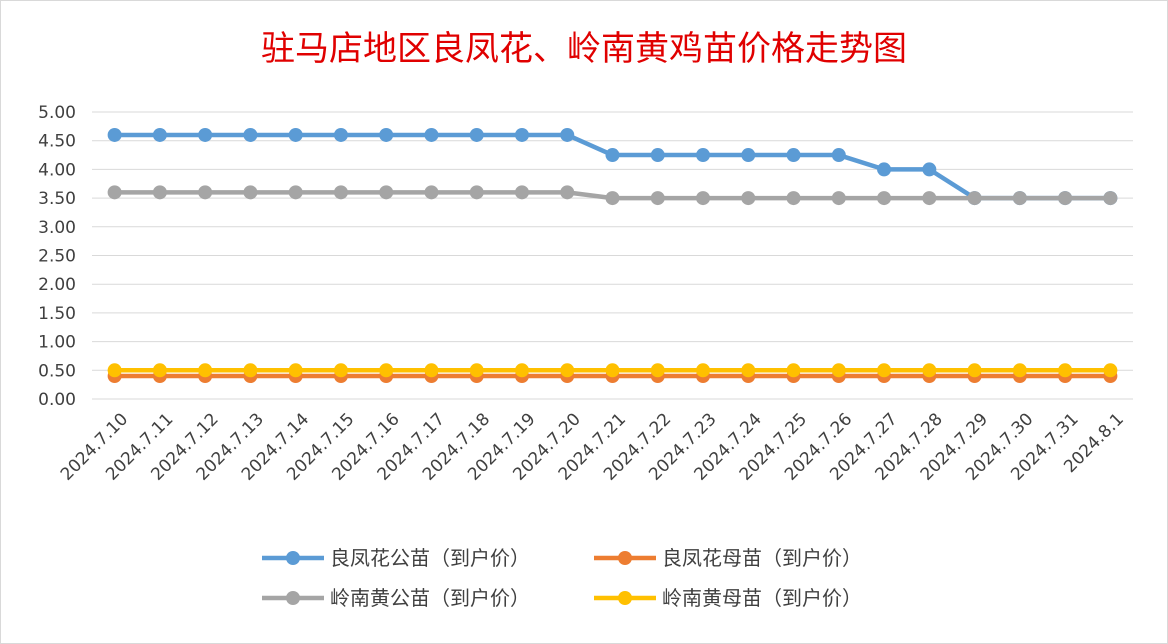 This screenshot has width=1168, height=644. What do you see at coordinates (57, 400) in the screenshot?
I see `y-tick-label: 0.00` at bounding box center [57, 400].